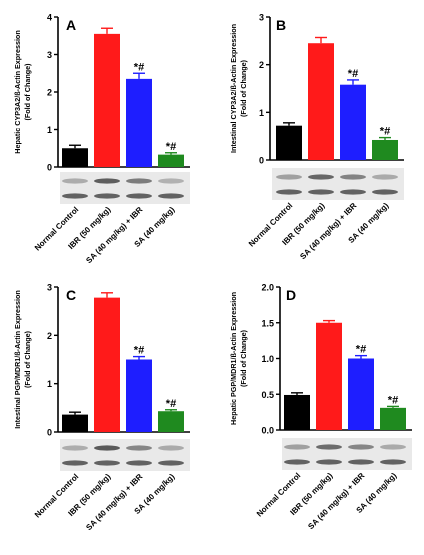  Describe the element at coordinates (267, 431) in the screenshot. I see `y-tick-label: 0.0` at that location.